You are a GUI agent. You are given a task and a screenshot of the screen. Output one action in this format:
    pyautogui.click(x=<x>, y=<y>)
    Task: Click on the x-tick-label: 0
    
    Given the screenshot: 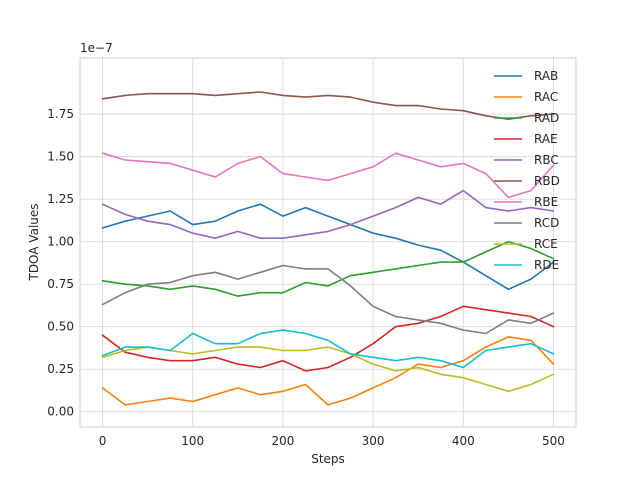 What is the action you would take?
    pyautogui.click(x=103, y=441)
    